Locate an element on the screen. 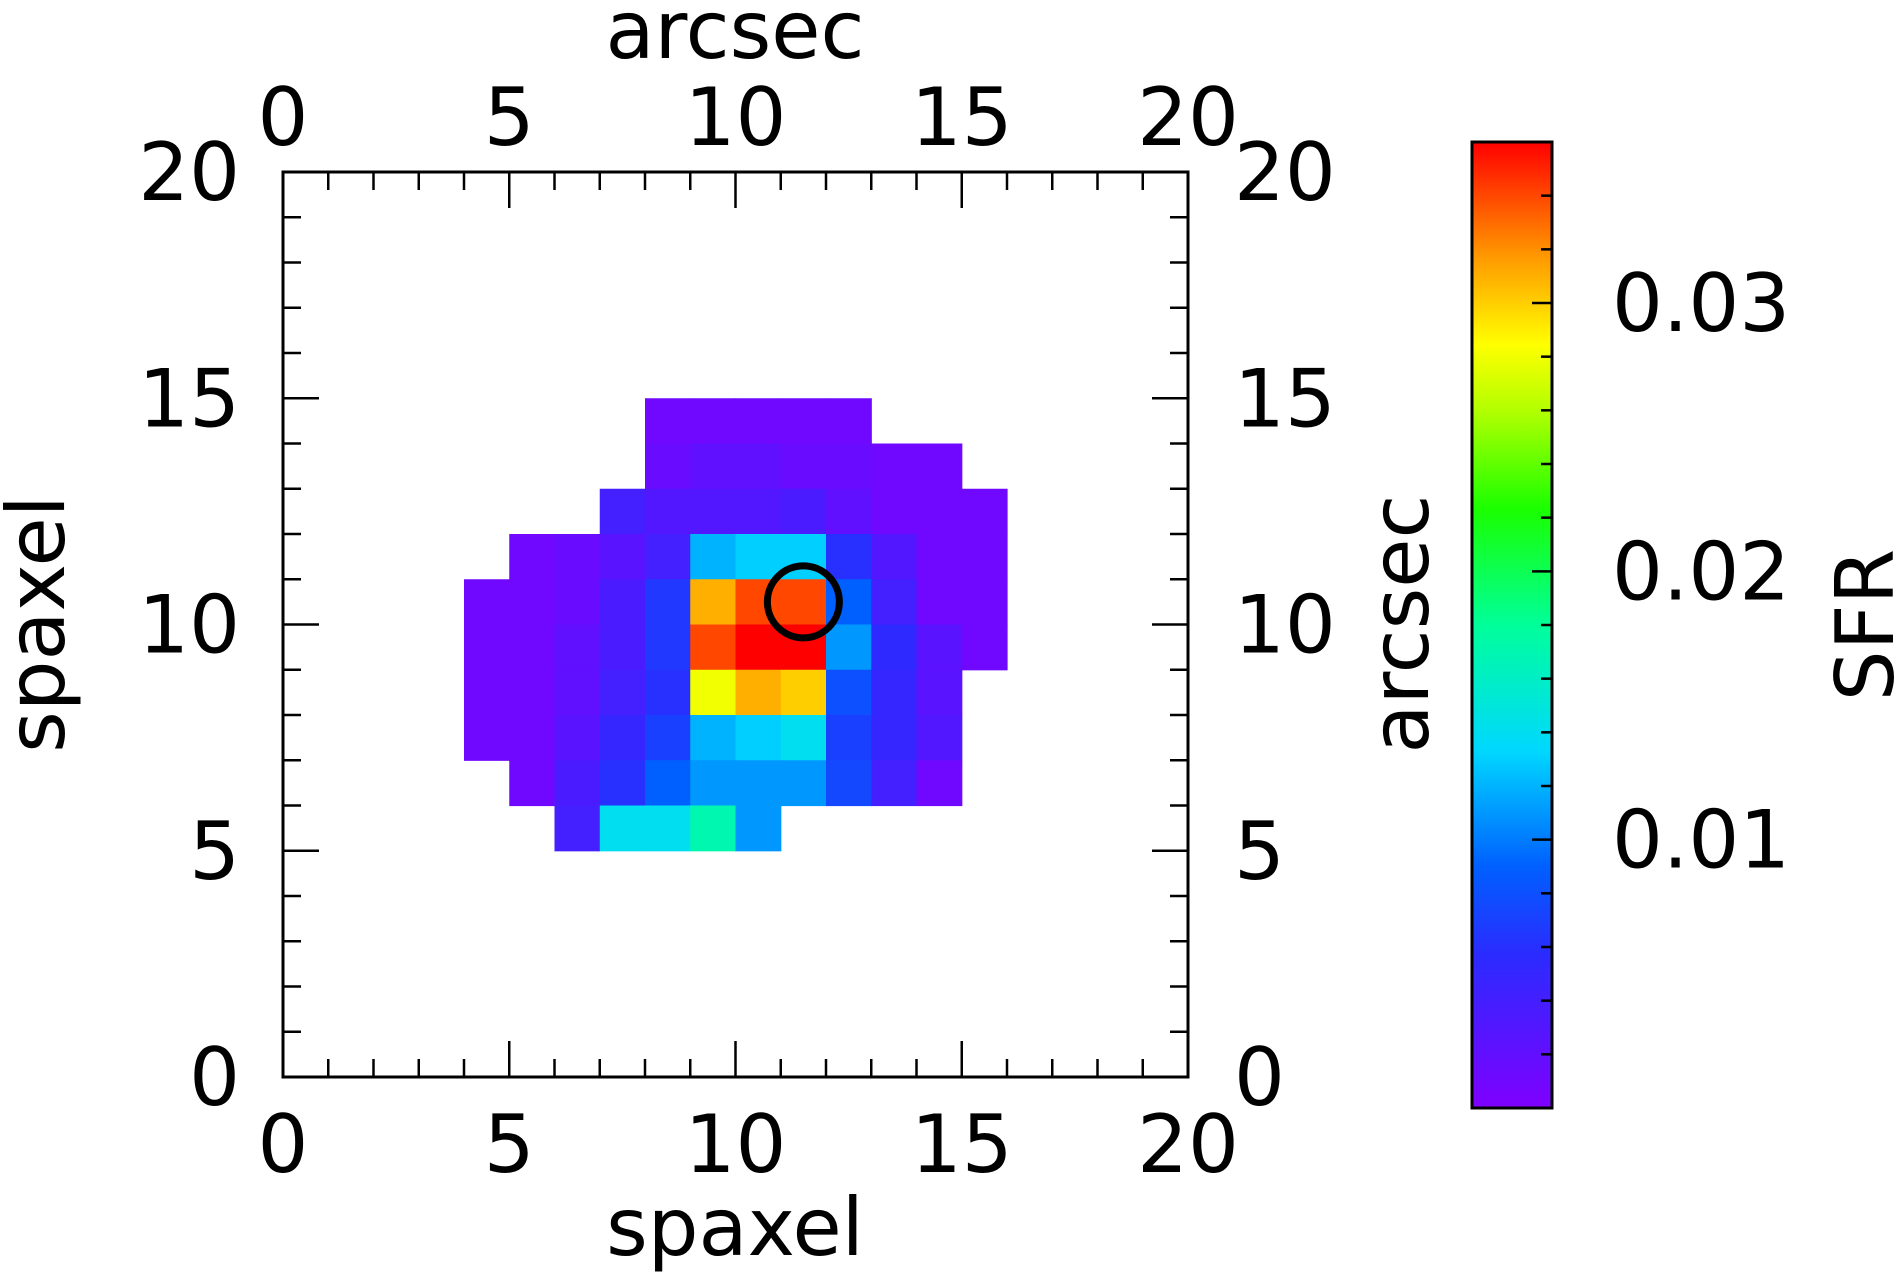  x-tick-label-top: 10 is located at coordinates (736, 117).